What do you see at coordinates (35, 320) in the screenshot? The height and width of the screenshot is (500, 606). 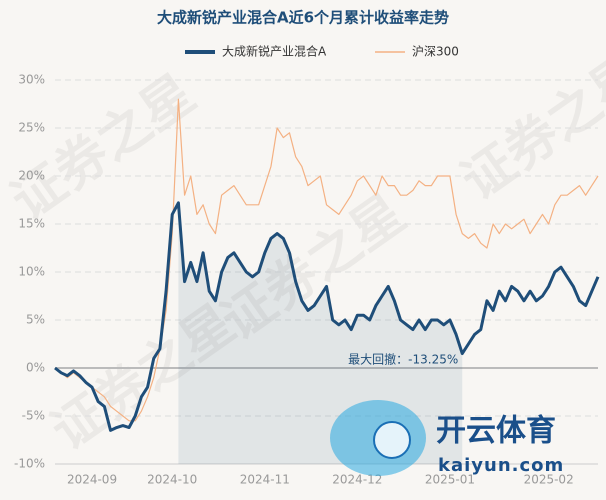 I see `y-tick-label: 5%` at bounding box center [35, 320].